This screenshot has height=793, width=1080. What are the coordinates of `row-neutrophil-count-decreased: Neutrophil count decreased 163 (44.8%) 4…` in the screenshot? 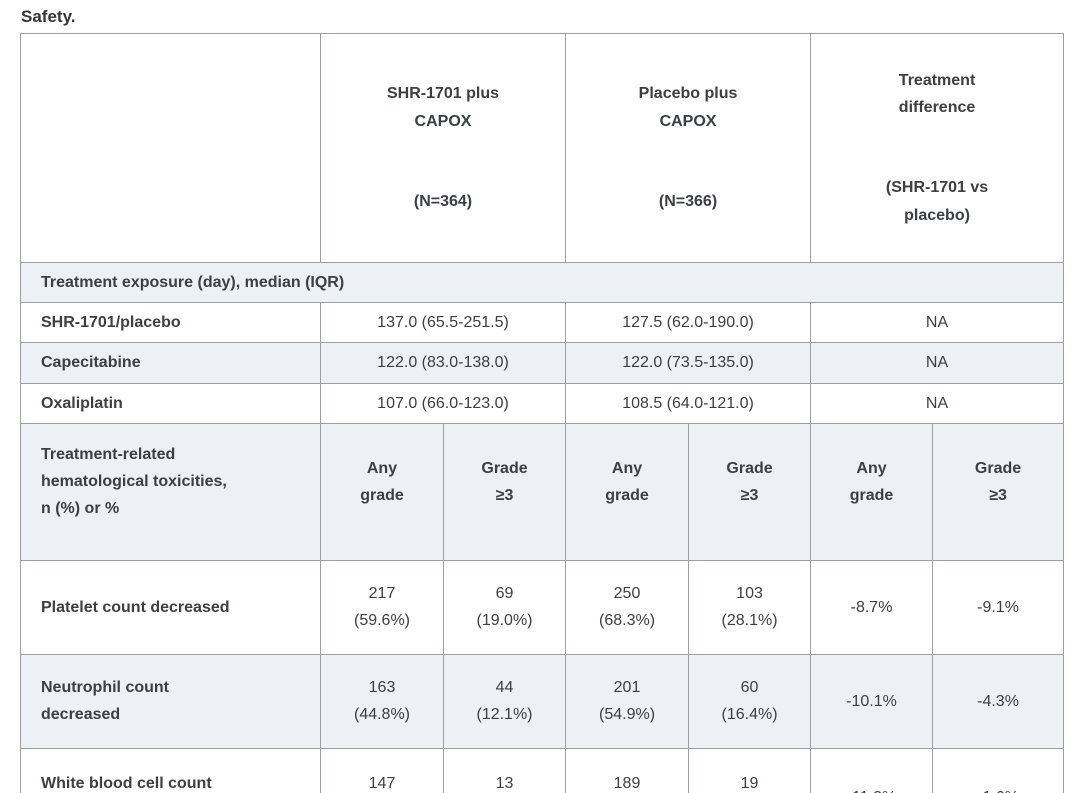 It's located at (542, 701).